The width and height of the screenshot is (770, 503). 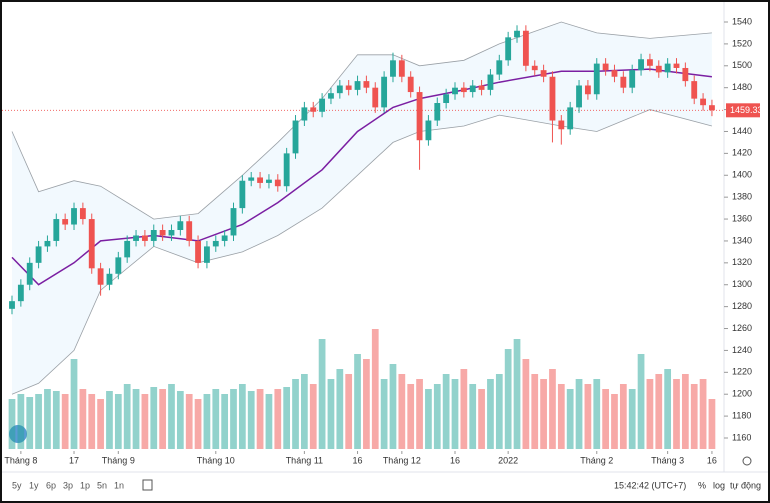 I want to click on x-tick-label: 2022, so click(x=508, y=460).